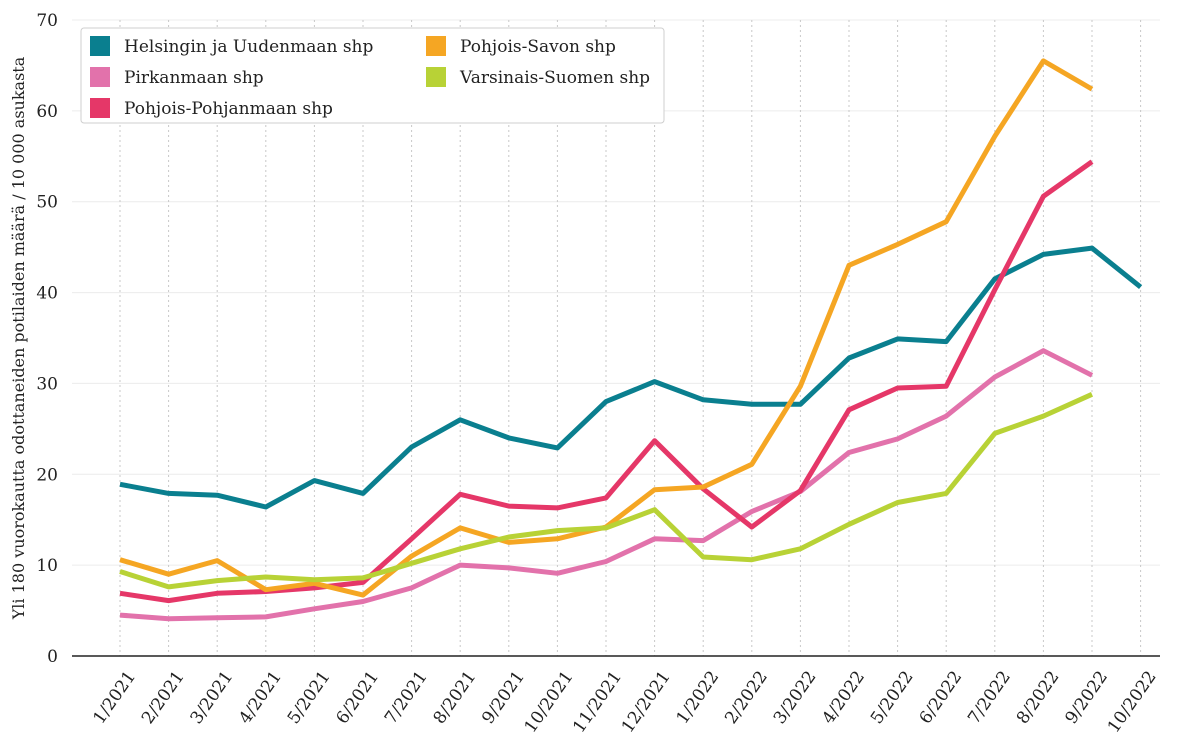 The image size is (1200, 754). I want to click on x-tick-label: 1/2021, so click(114, 697).